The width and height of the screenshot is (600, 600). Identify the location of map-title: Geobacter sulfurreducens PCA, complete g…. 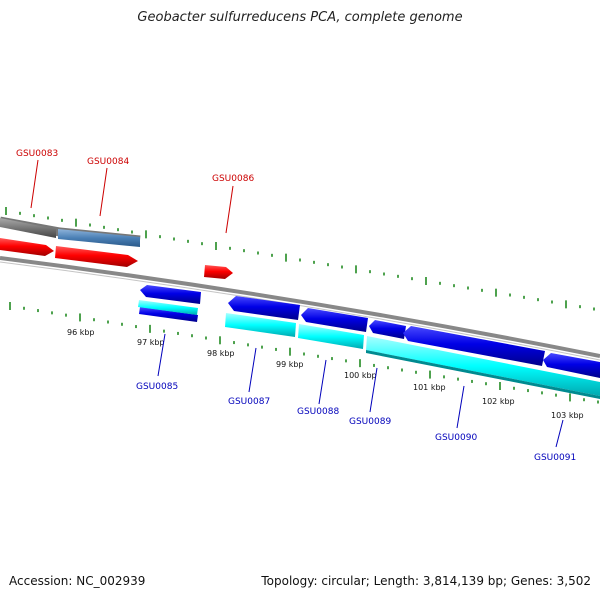
(300, 17).